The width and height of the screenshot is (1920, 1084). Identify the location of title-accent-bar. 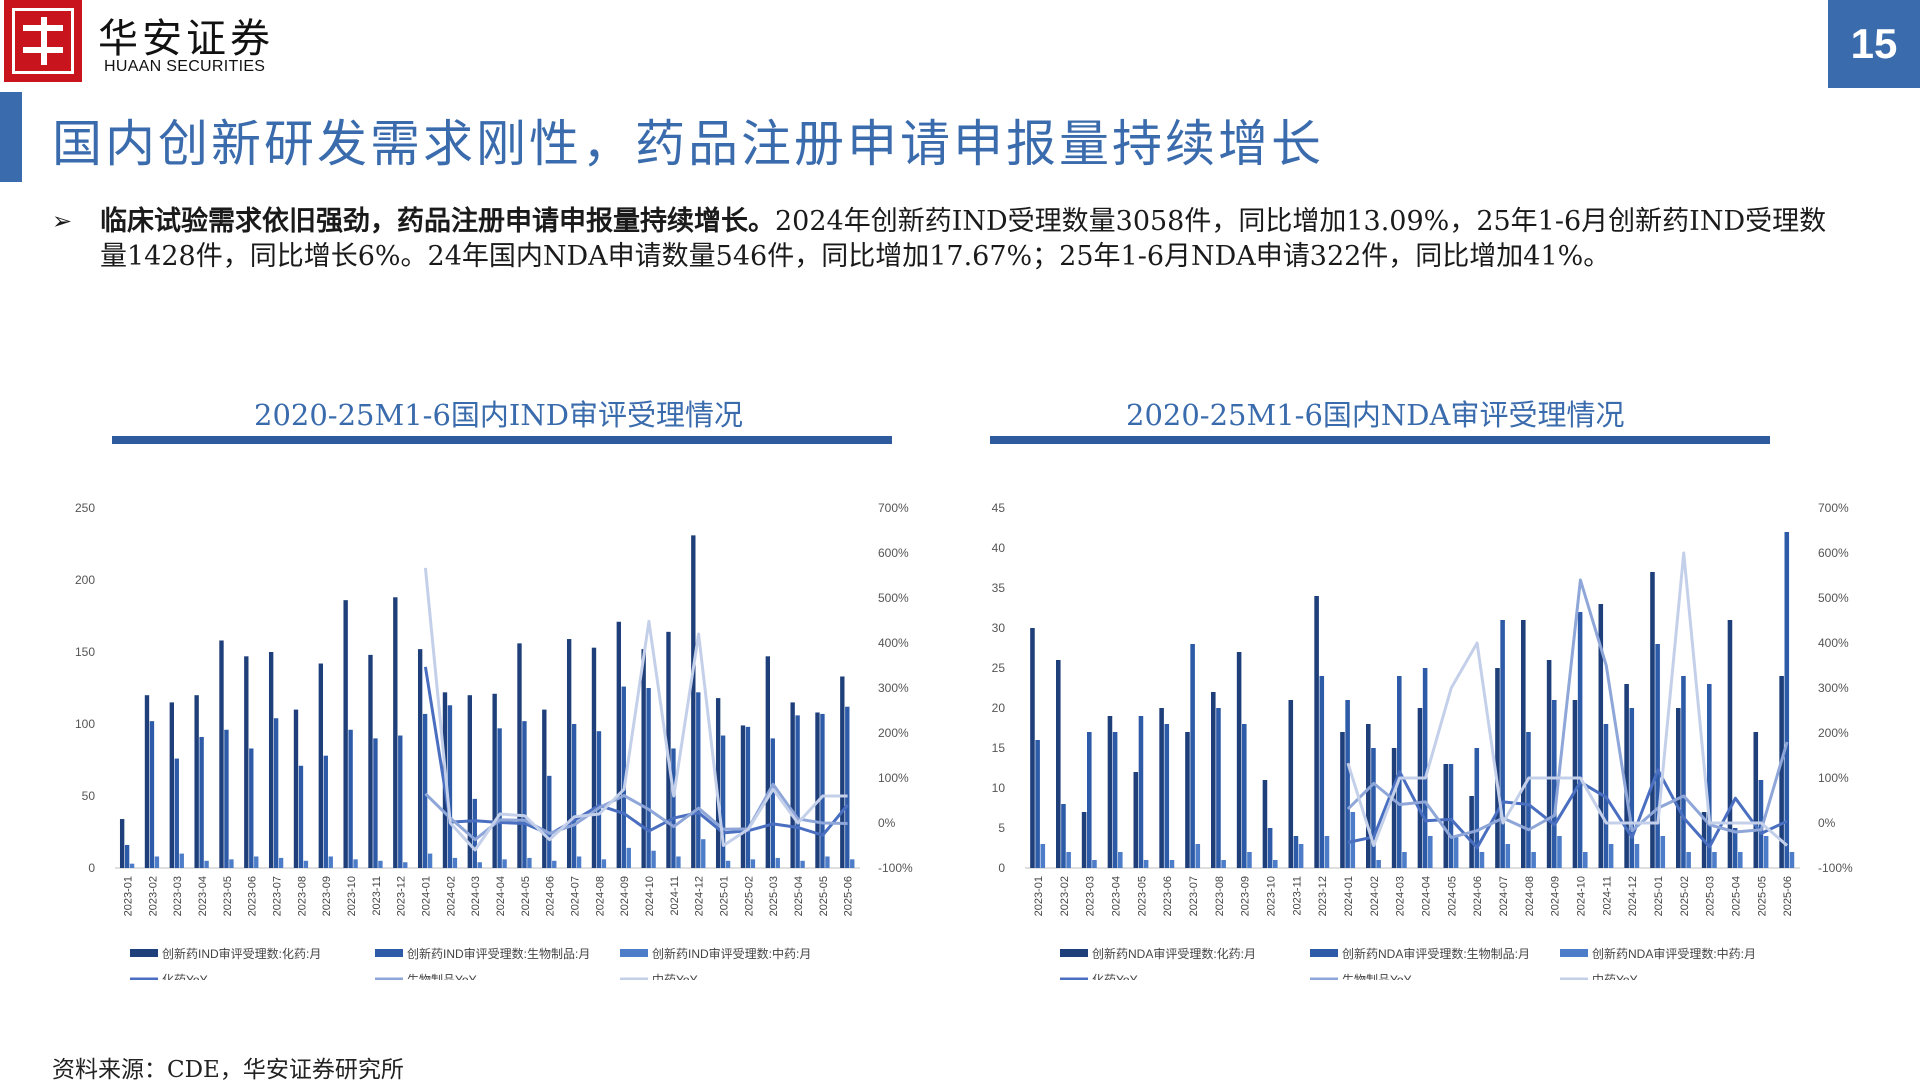
(11, 137).